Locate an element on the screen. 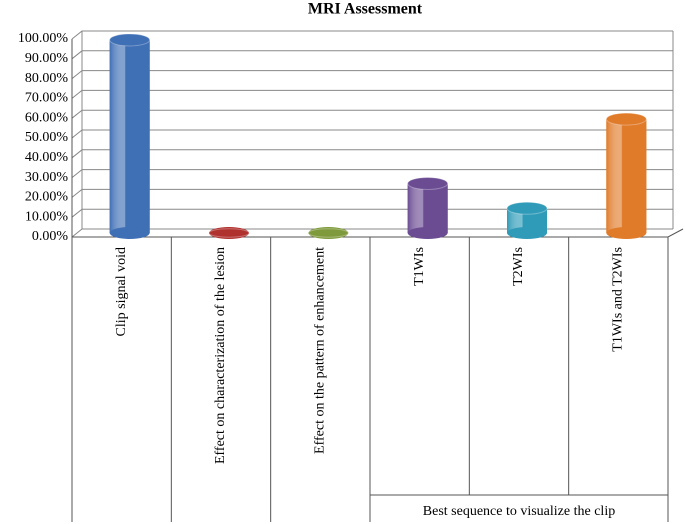  x-tick-label: T2WIs is located at coordinates (518, 266).